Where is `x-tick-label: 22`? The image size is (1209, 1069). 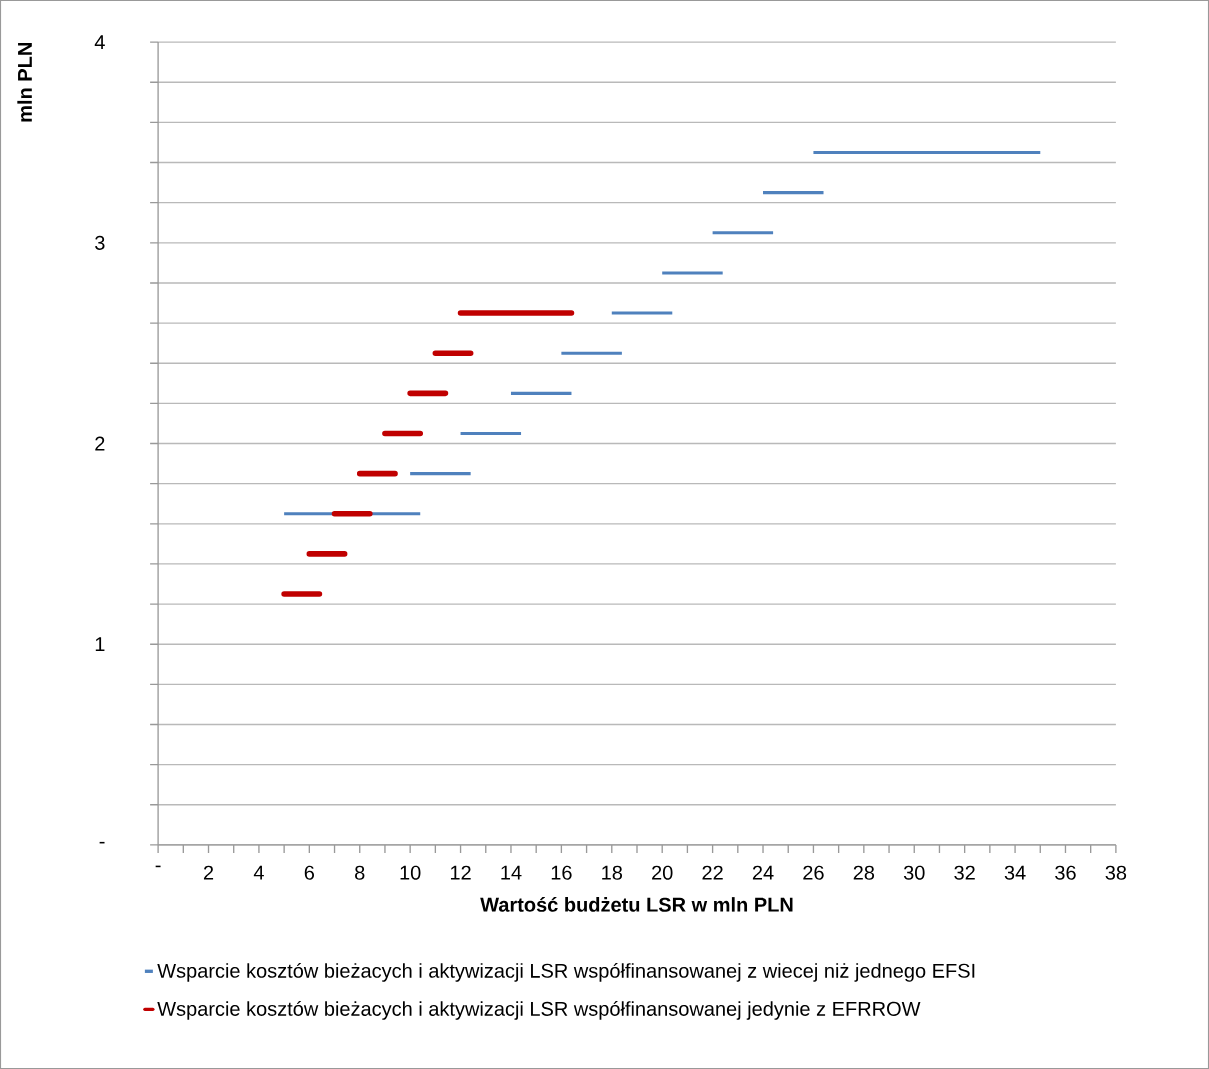
x-tick-label: 22 is located at coordinates (712, 872).